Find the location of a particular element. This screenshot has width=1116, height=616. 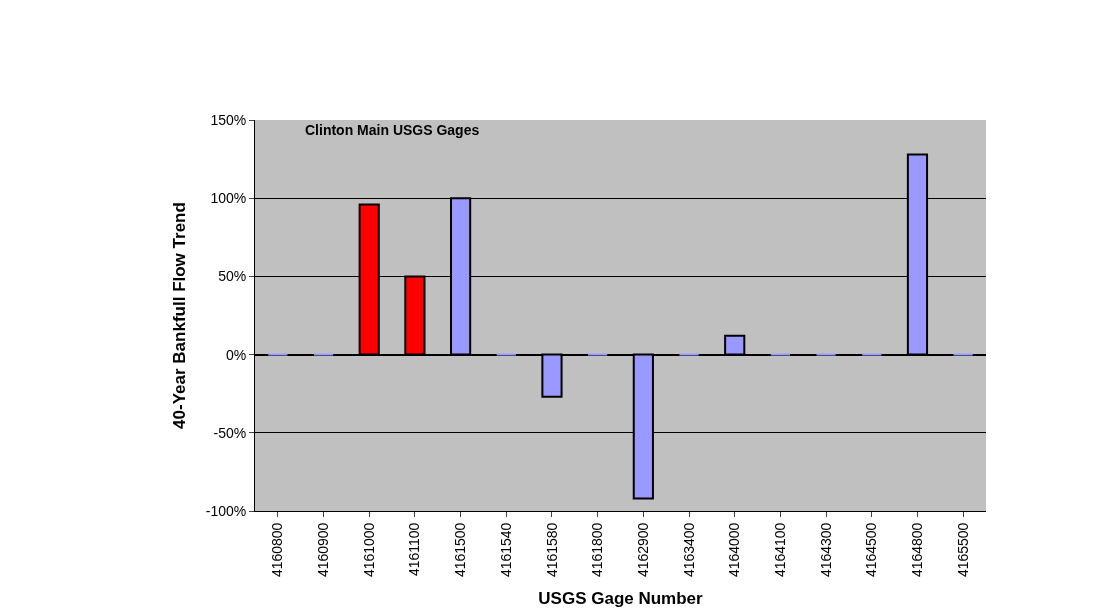

y-tick-label: 100% is located at coordinates (228, 198).